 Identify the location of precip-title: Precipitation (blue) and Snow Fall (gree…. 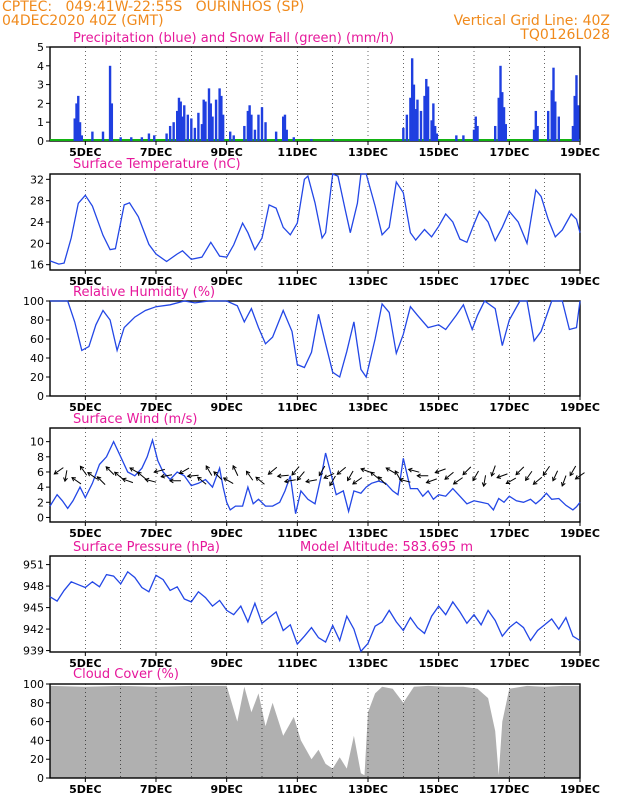
(233, 38).